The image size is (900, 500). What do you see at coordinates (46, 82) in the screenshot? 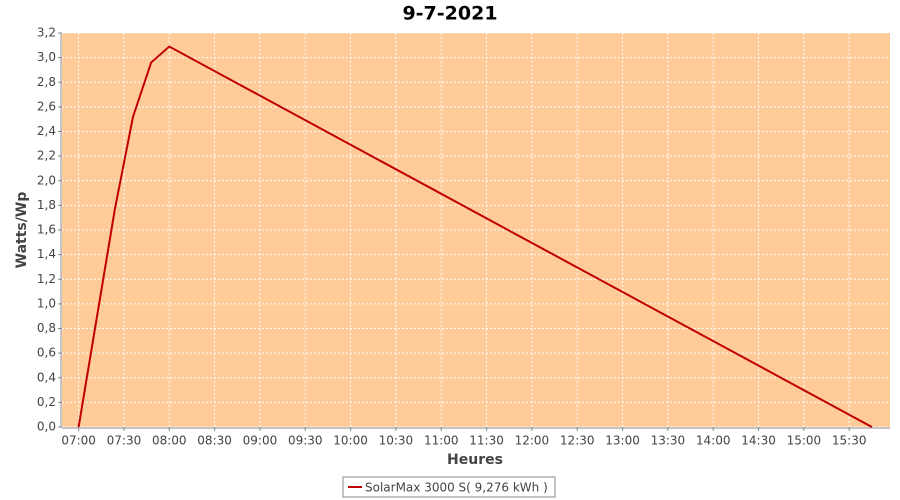
I see `y-tick-label: 2,8` at bounding box center [46, 82].